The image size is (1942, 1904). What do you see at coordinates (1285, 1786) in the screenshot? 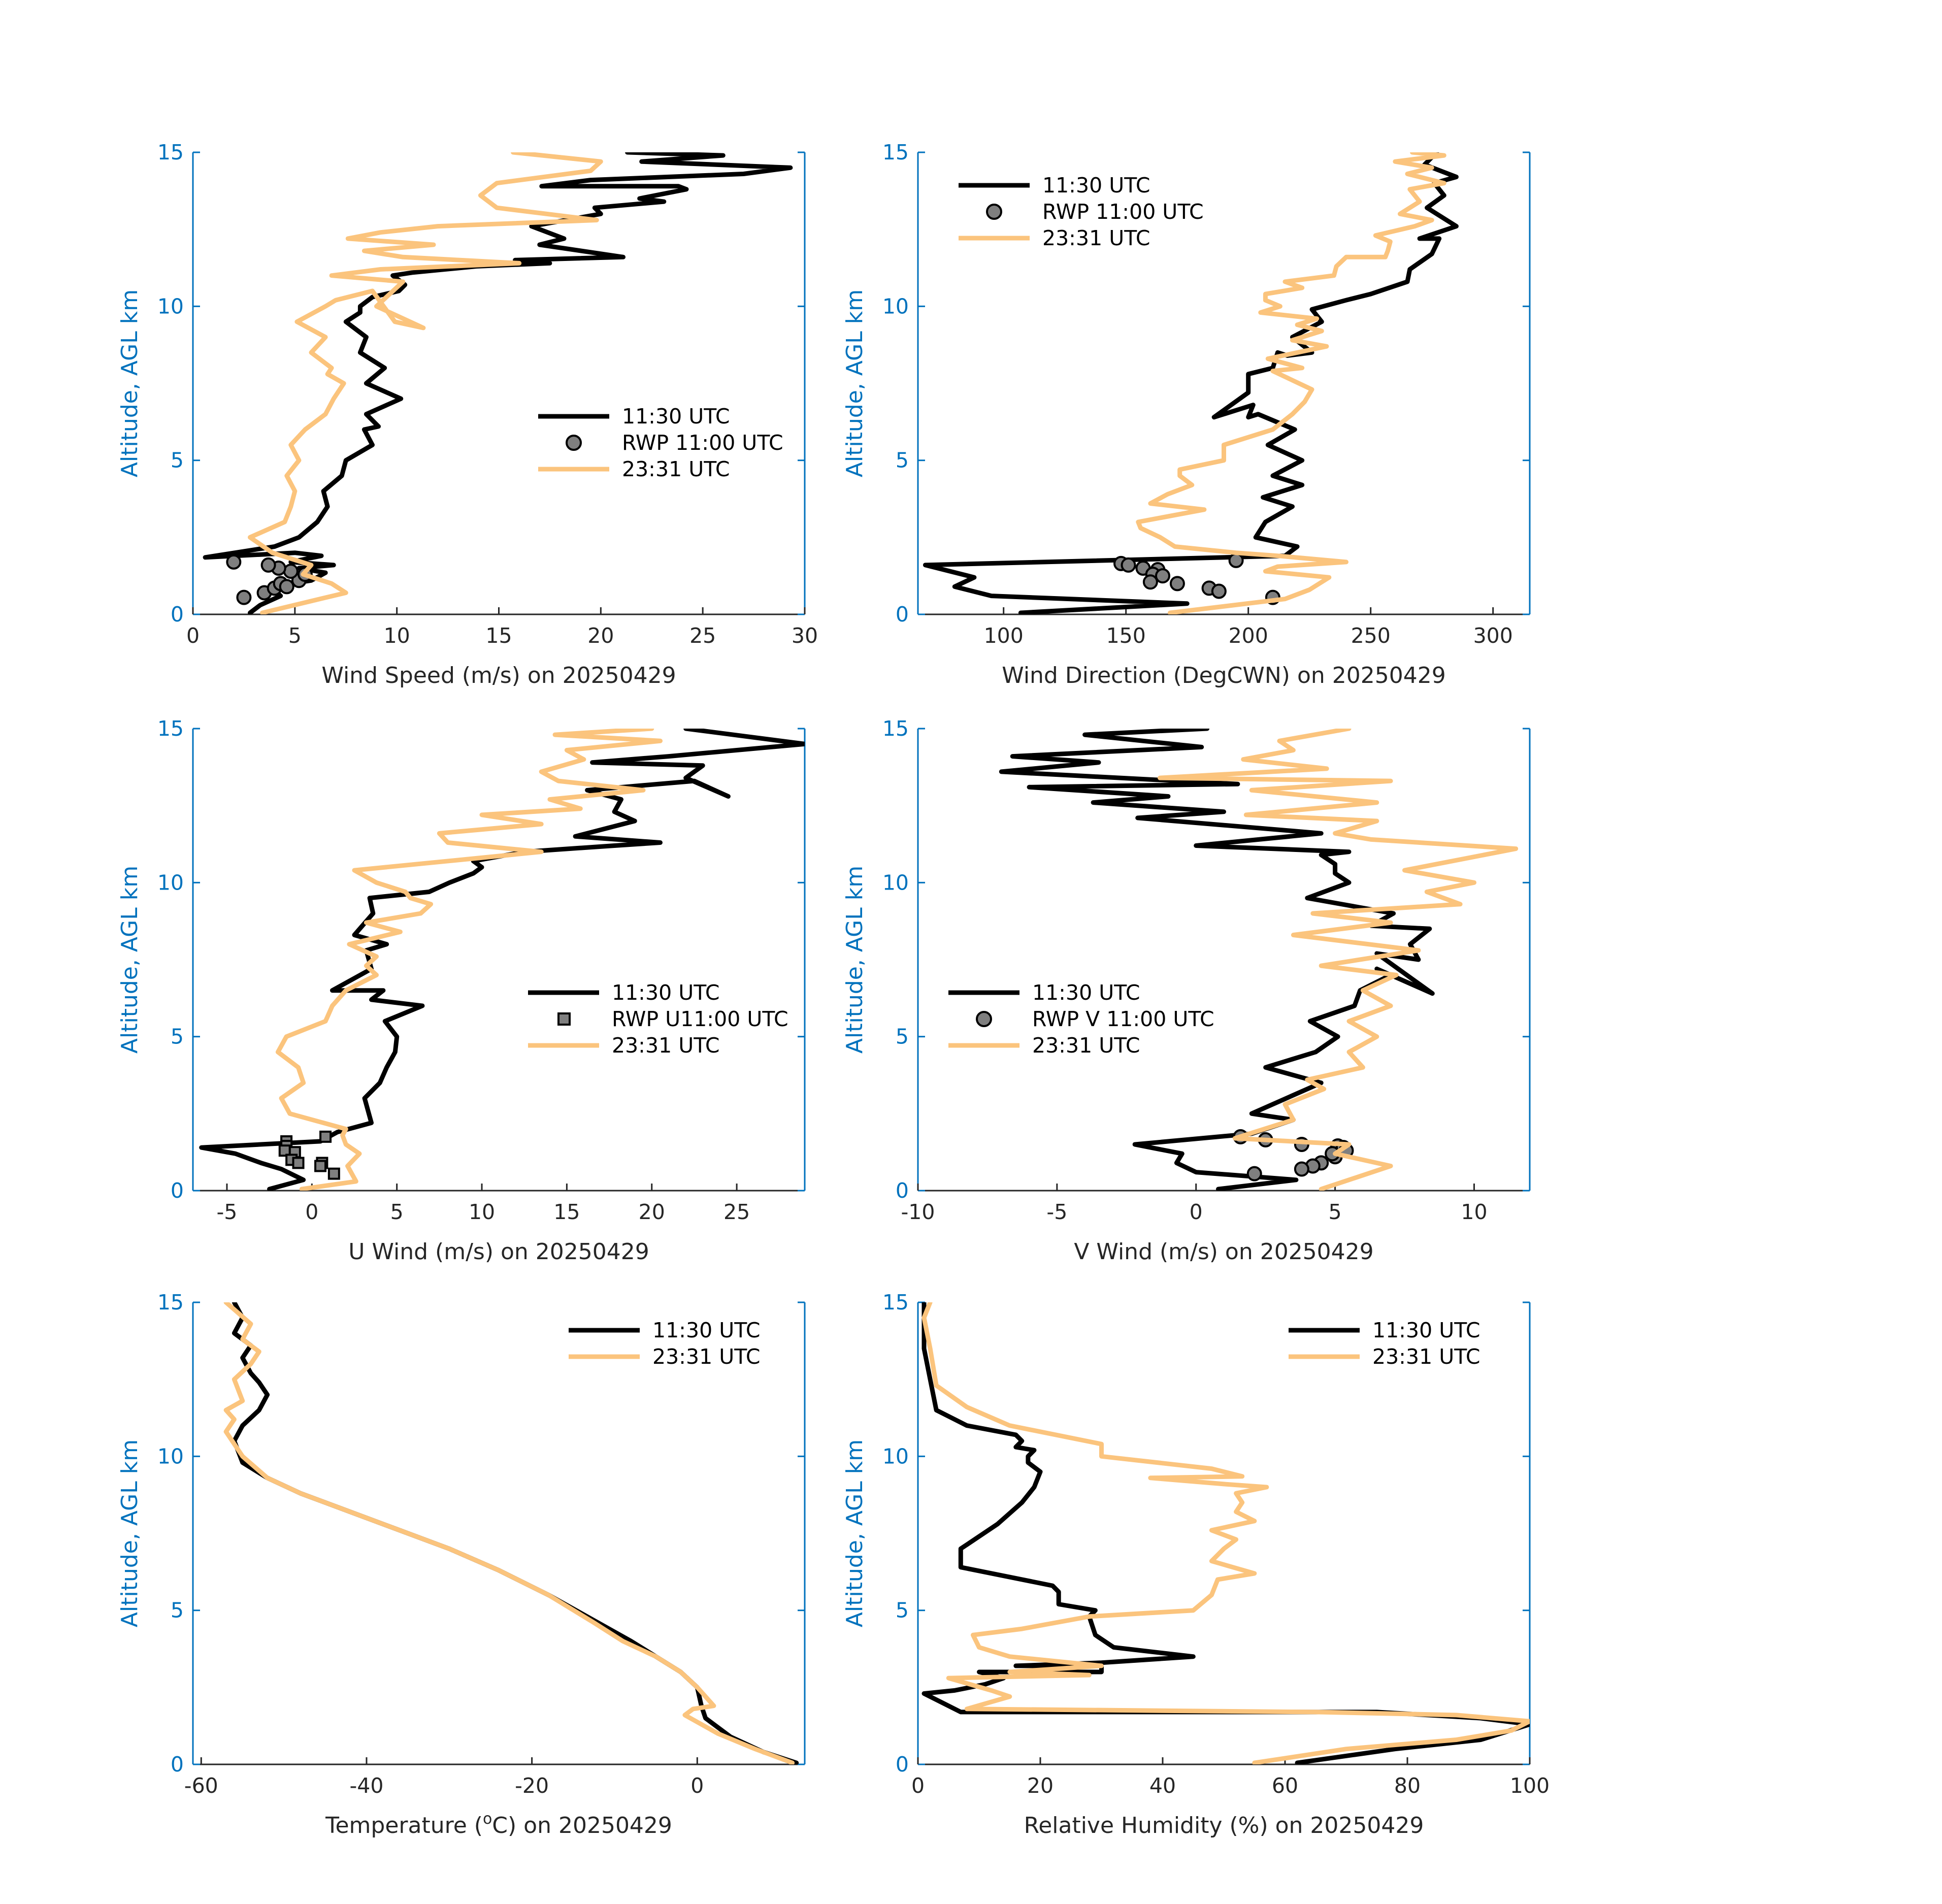
I see `x-tick-label: 60` at bounding box center [1285, 1786].